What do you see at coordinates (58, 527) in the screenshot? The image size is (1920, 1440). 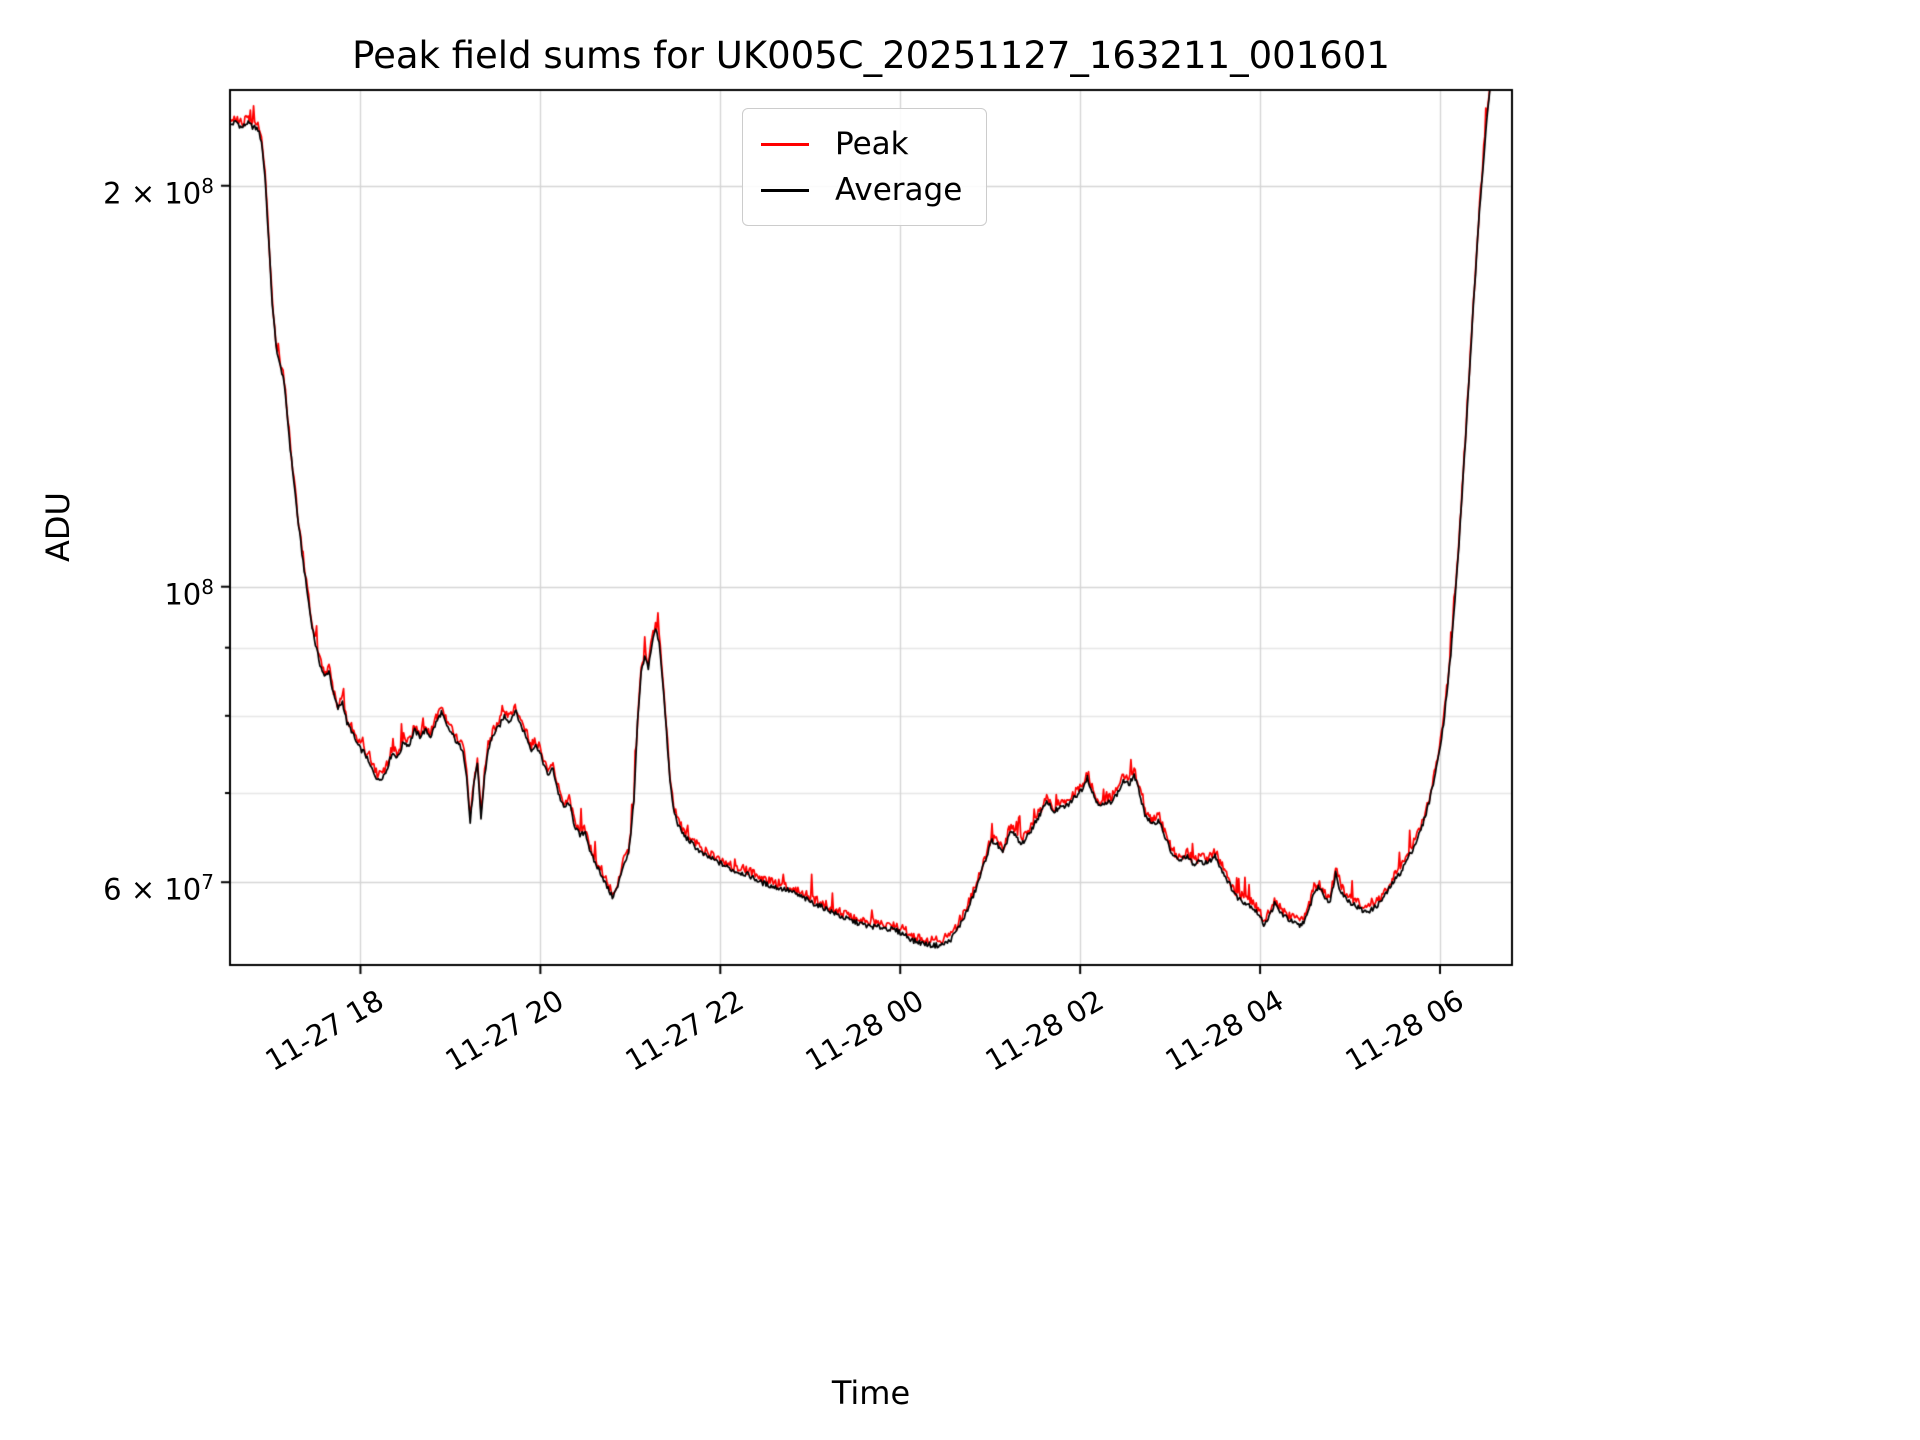 I see `y-axis-label: ADU` at bounding box center [58, 527].